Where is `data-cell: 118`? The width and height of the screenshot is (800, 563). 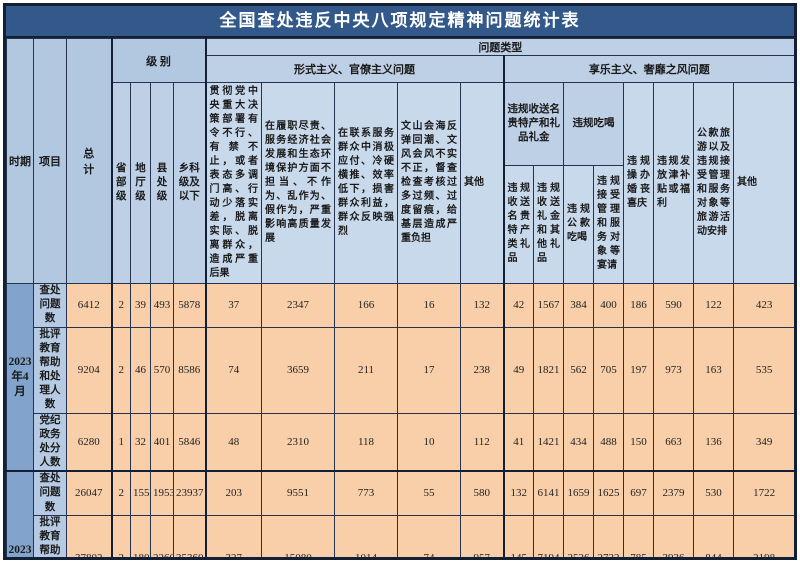 data-cell: 118 is located at coordinates (366, 442).